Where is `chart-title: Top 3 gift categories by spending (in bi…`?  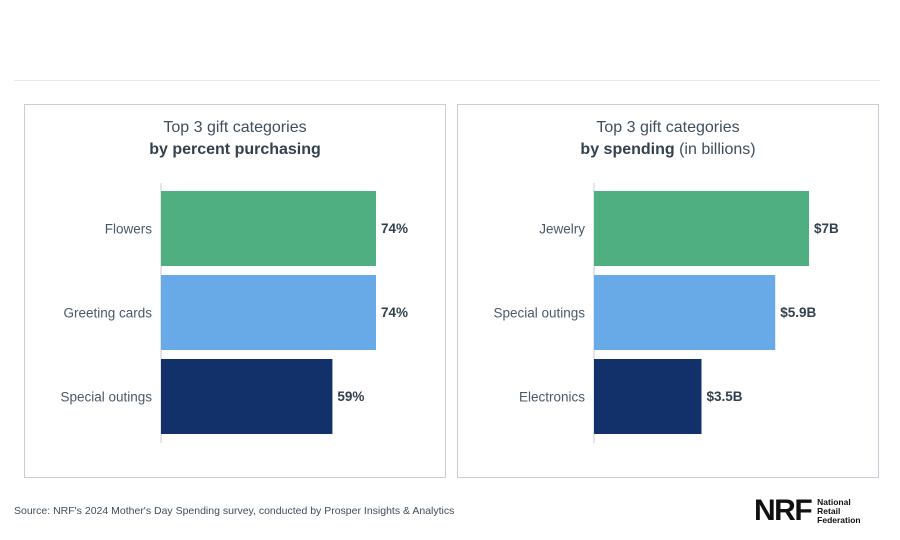
chart-title: Top 3 gift categories by spending (in bi… is located at coordinates (668, 139).